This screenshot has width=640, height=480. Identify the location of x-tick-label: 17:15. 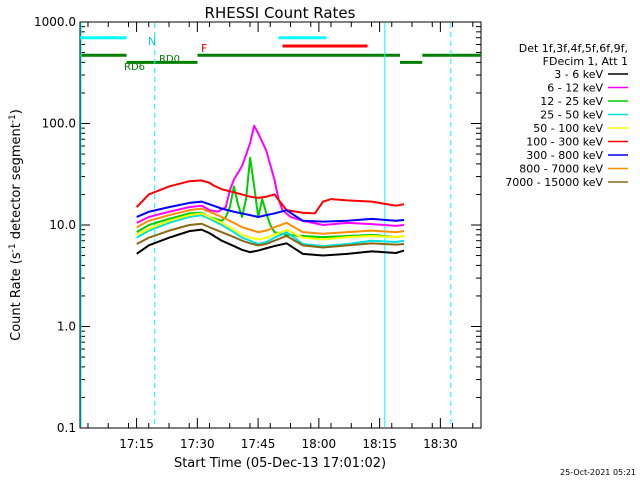
(136, 444).